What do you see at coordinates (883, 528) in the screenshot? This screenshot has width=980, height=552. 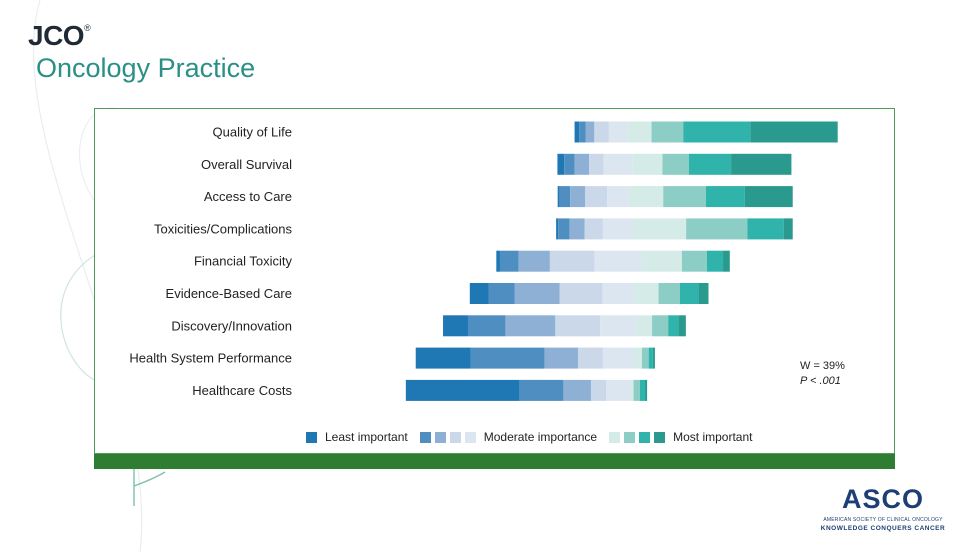 I see `asco-tagline: KNOWLEDGE CONQUERS CANCER` at bounding box center [883, 528].